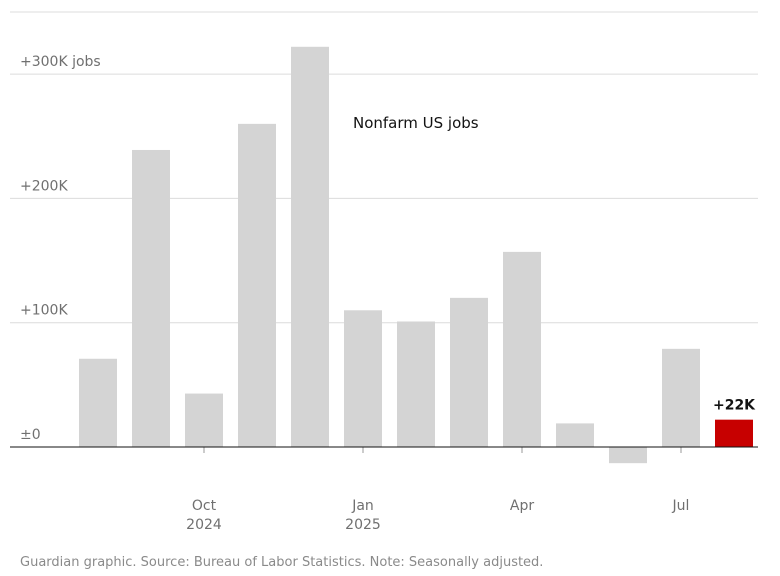 The height and width of the screenshot is (576, 780). Describe the element at coordinates (60, 62) in the screenshot. I see `y-tick-label: +300K jobs` at that location.